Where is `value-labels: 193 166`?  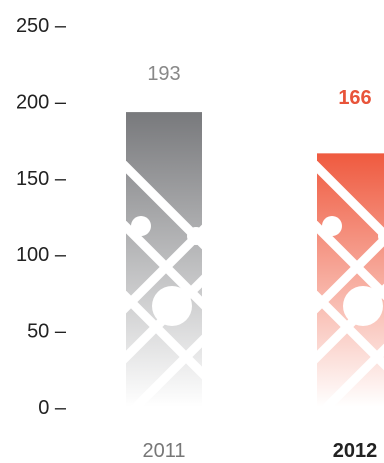
value-labels: 193 166 is located at coordinates (259, 86).